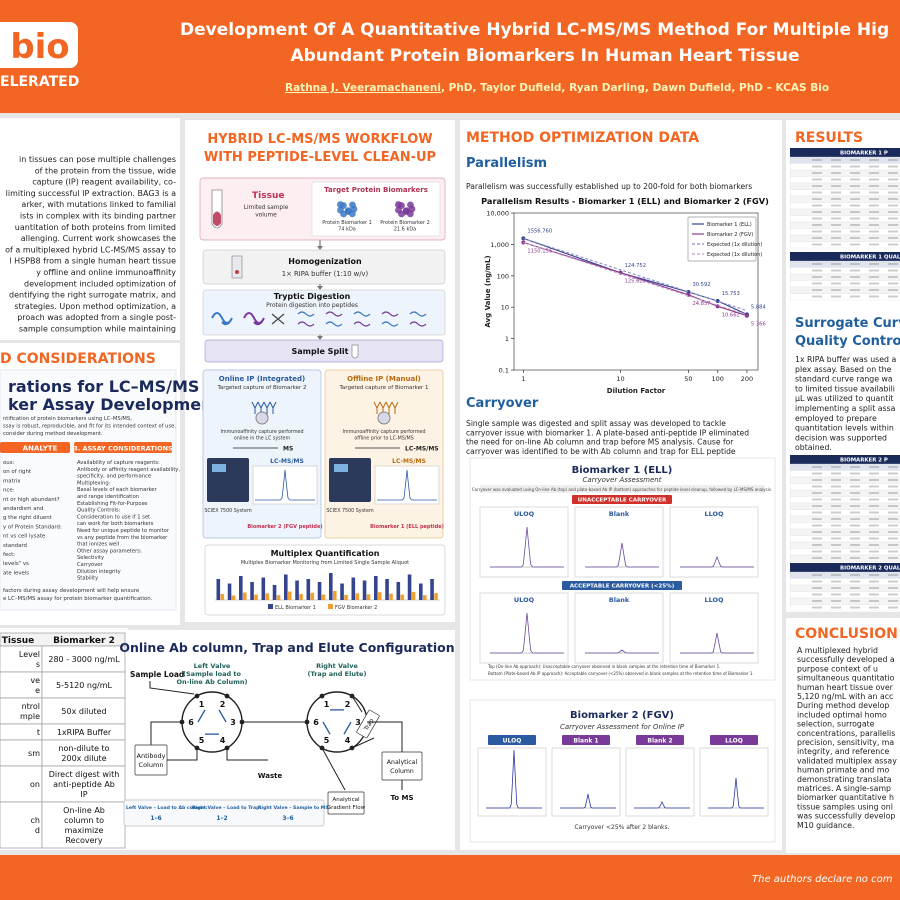 The width and height of the screenshot is (900, 900). I want to click on legend-entry: Biomarker 2 (FGV), so click(730, 235).